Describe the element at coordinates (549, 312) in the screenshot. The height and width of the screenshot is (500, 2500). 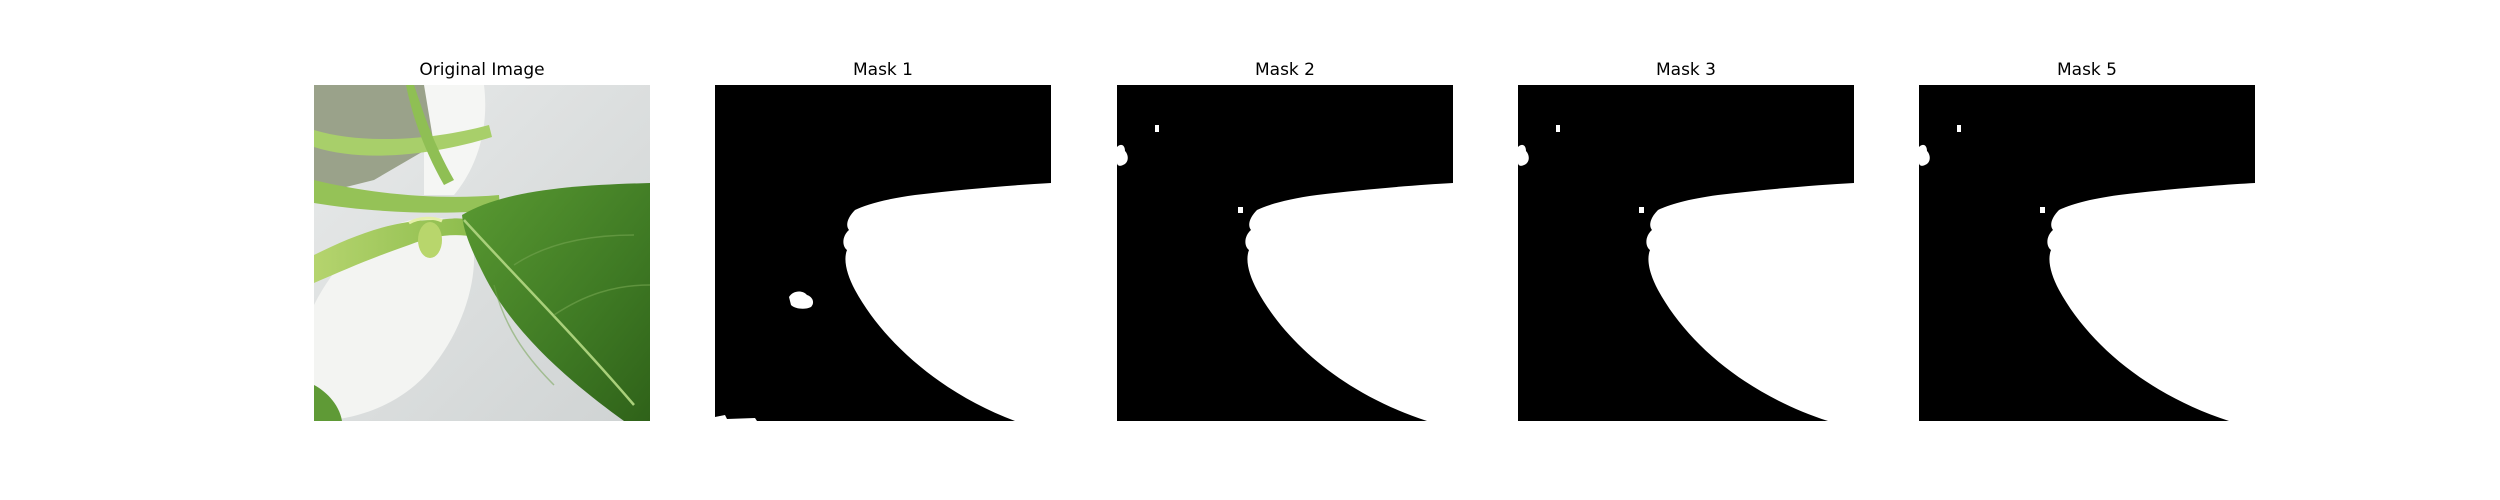
I see `leaf-midrib` at that location.